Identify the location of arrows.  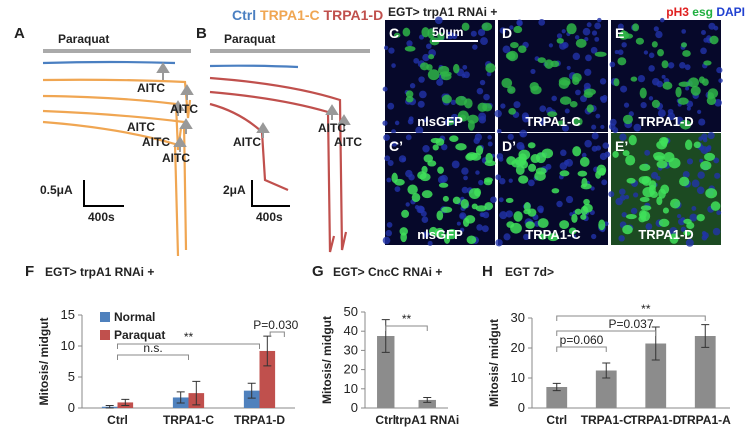
(175, 107).